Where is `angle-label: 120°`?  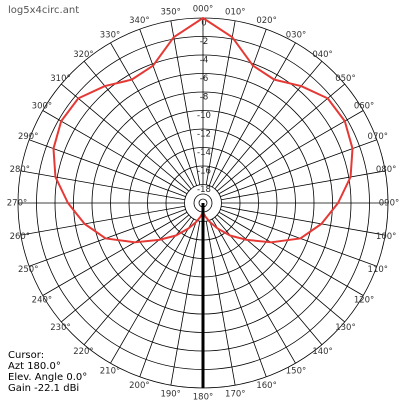 angle-label: 120° is located at coordinates (364, 301).